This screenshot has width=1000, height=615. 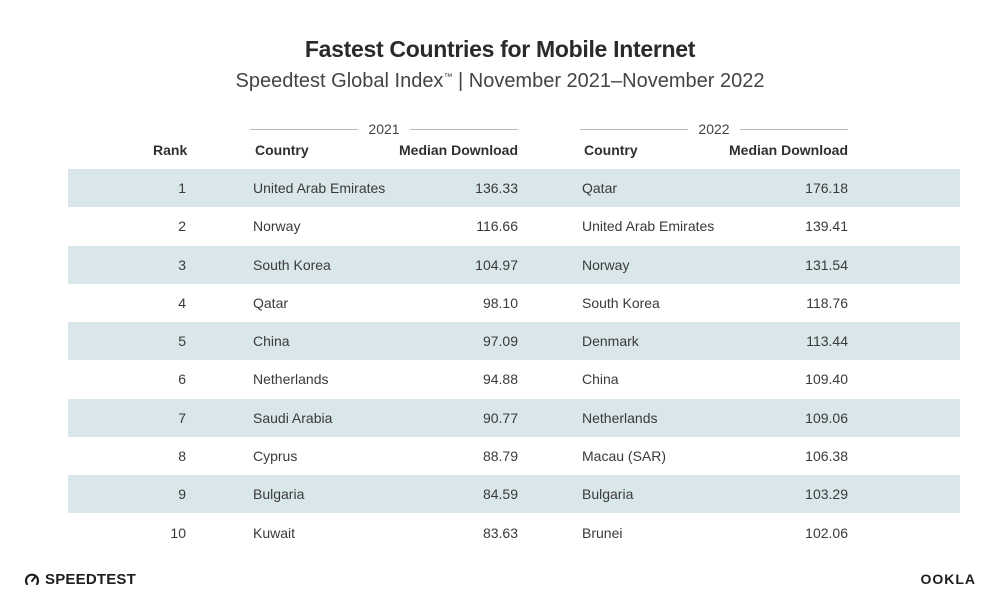 I want to click on header-download-2022: Median Download, so click(x=788, y=150).